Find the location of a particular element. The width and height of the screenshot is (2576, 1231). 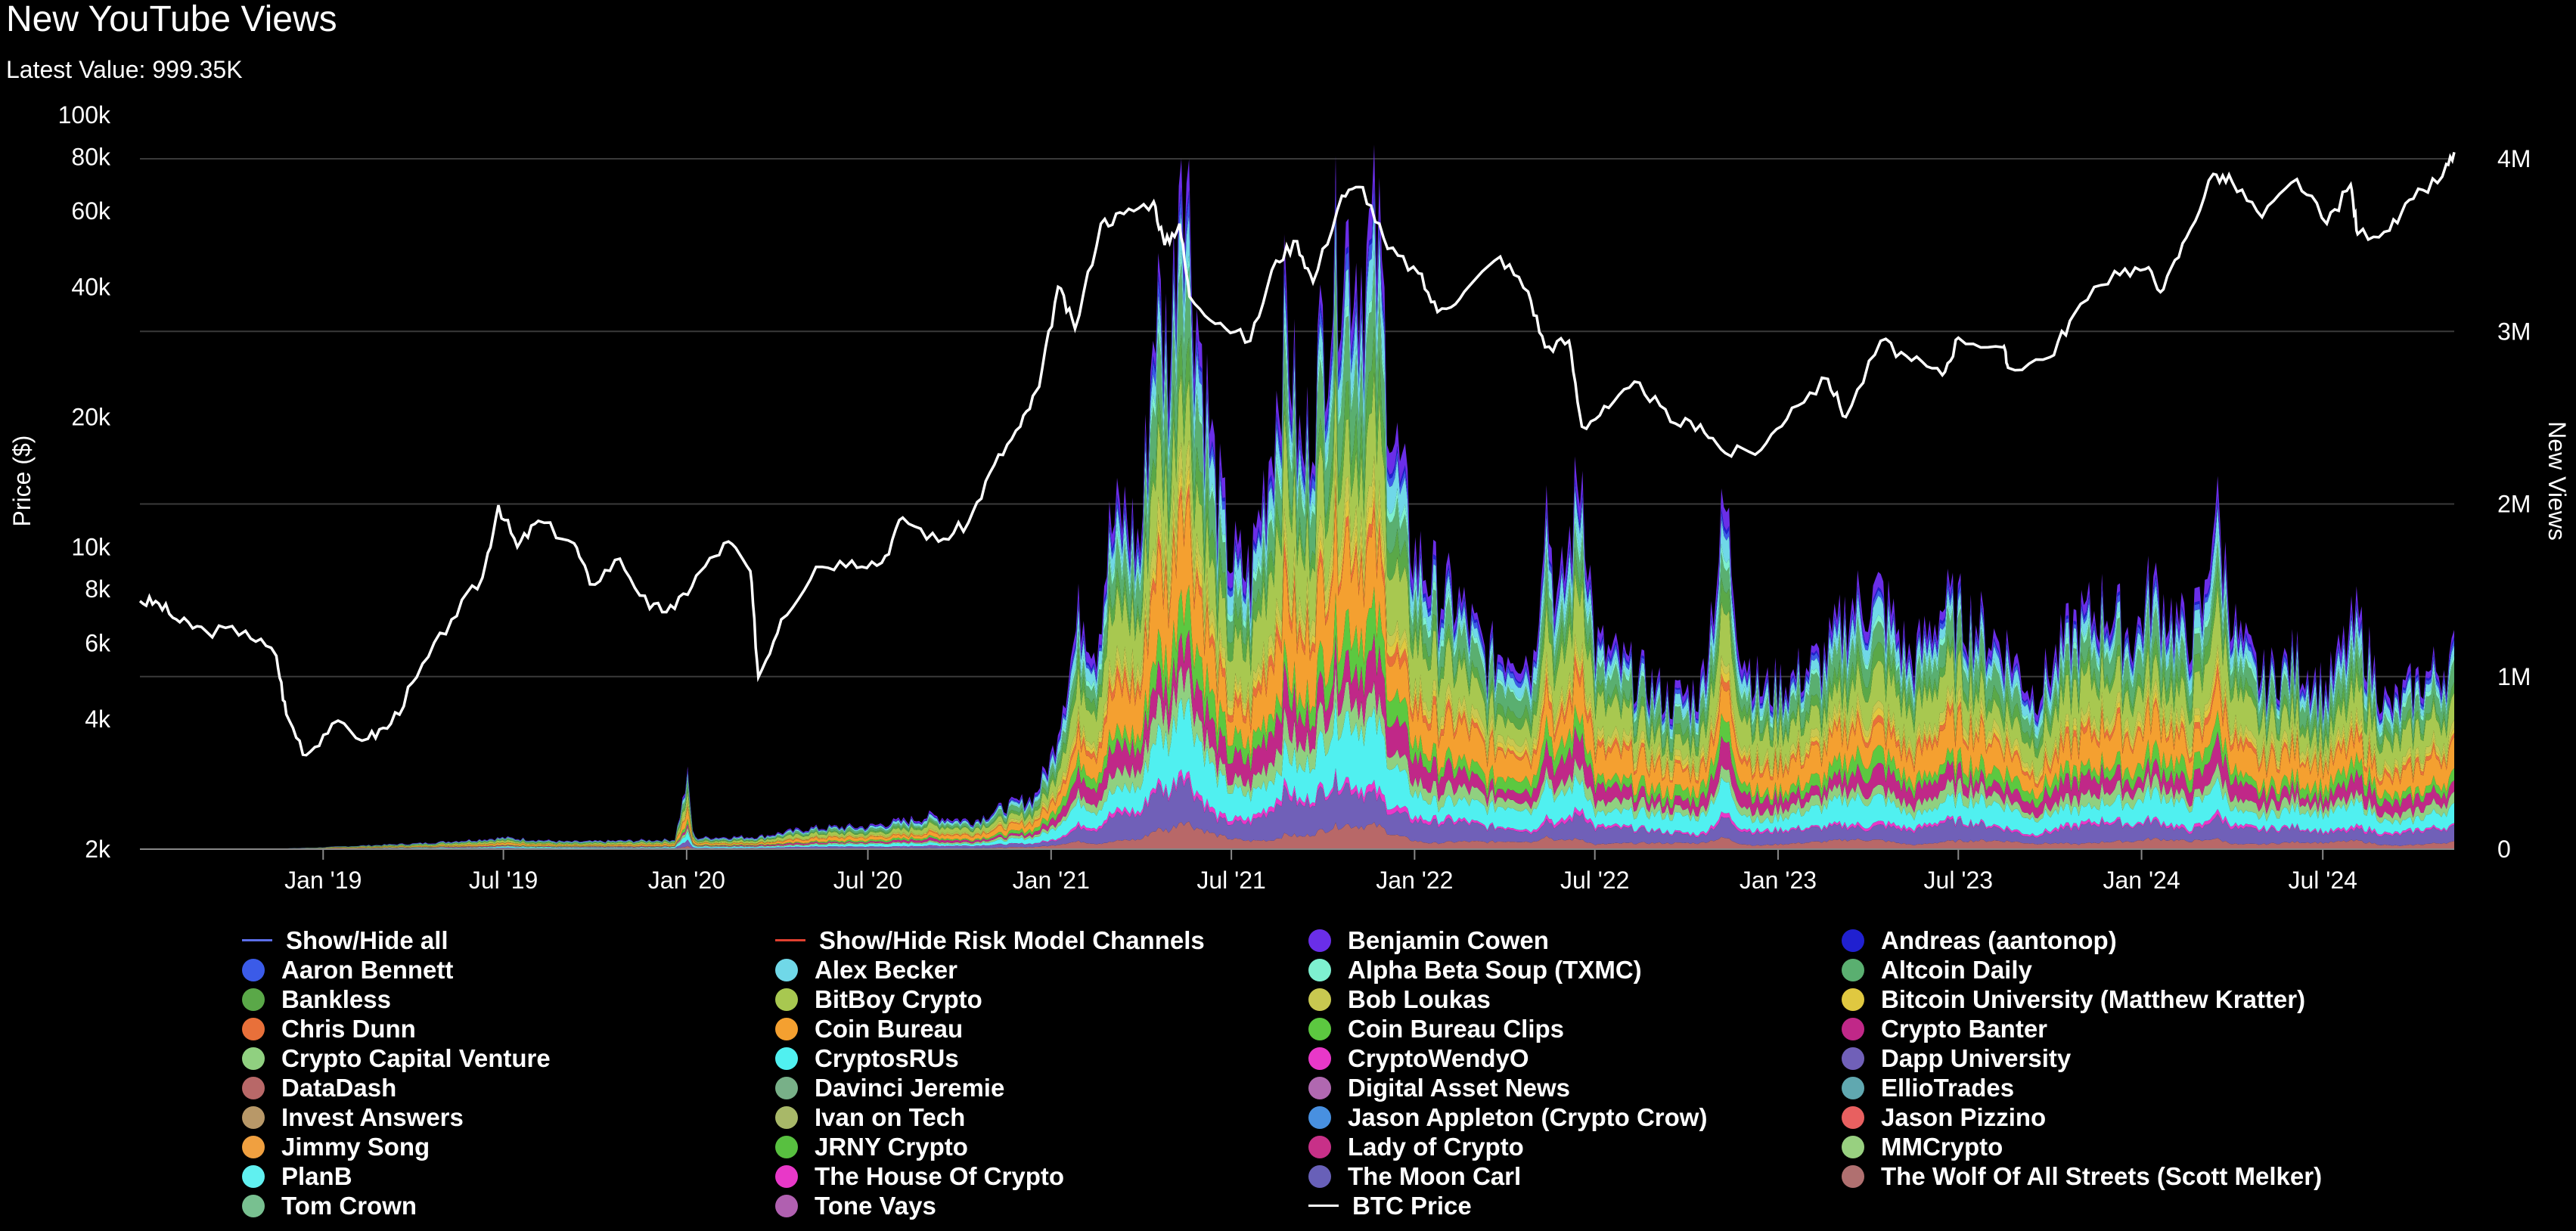

x-tick-label: Jan '23 is located at coordinates (1778, 880).